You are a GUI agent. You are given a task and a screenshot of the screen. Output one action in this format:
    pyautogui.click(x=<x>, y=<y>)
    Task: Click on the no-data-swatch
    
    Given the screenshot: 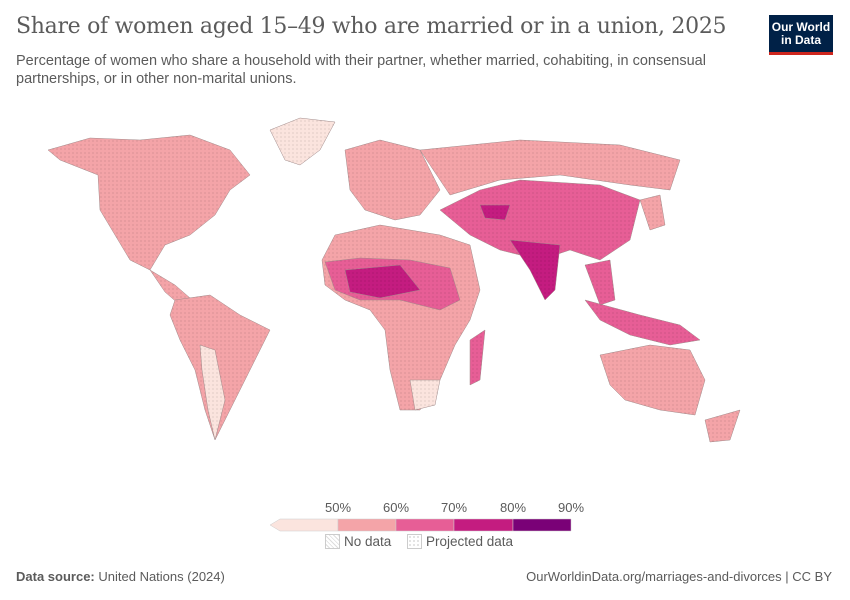 What is the action you would take?
    pyautogui.click(x=332, y=541)
    